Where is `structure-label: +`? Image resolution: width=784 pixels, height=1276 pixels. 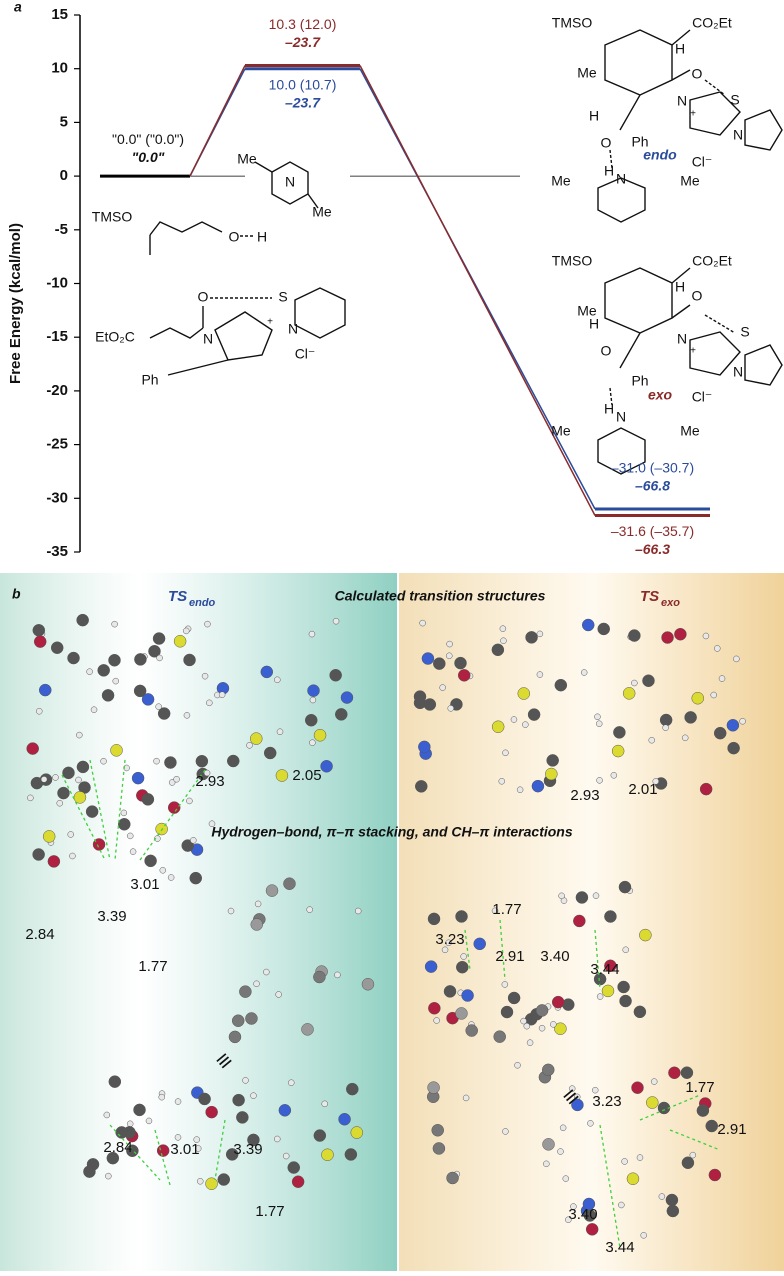
structure-label: + is located at coordinates (270, 322).